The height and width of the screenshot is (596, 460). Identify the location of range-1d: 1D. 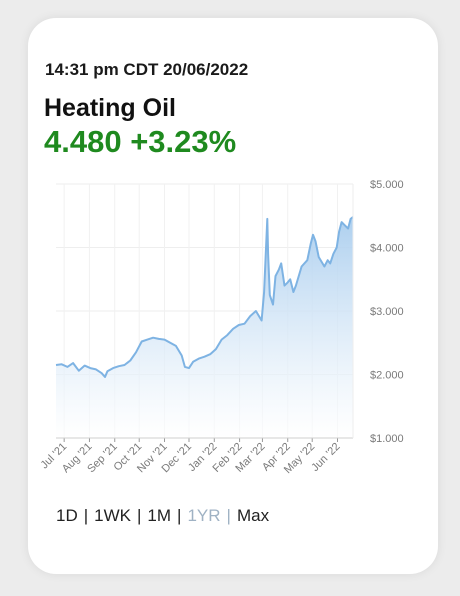
(67, 515).